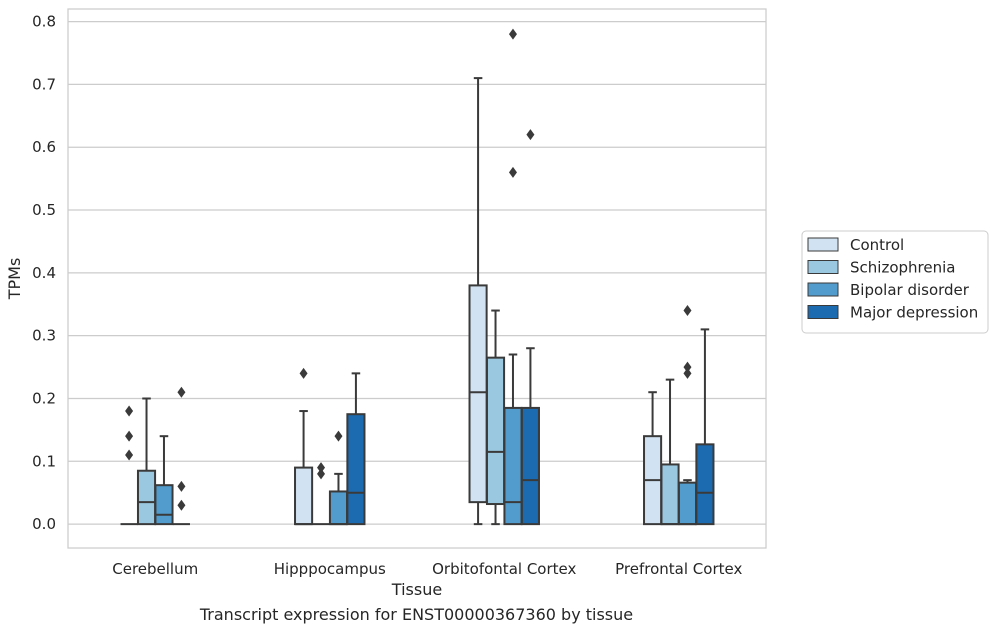 The height and width of the screenshot is (634, 997). What do you see at coordinates (44, 524) in the screenshot?
I see `y-tick-label: 0.0` at bounding box center [44, 524].